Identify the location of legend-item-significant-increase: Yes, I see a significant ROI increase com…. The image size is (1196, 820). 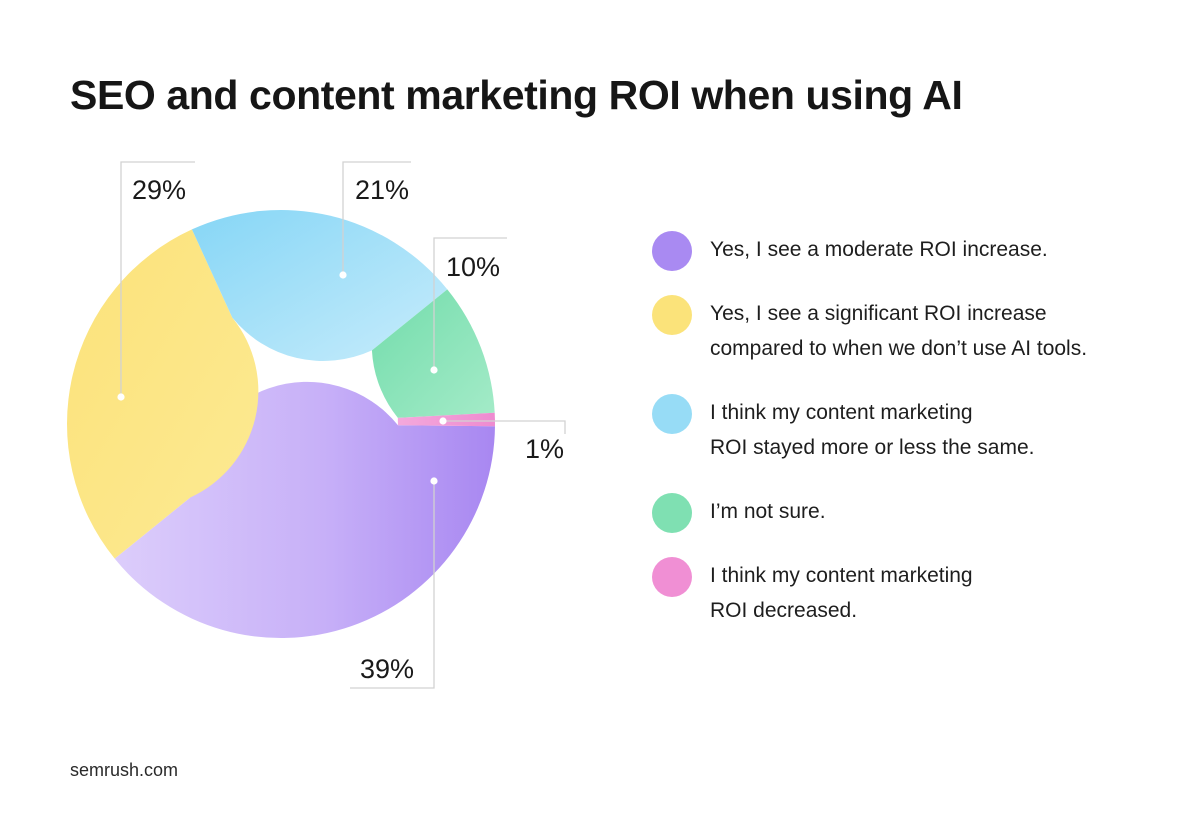
(901, 330).